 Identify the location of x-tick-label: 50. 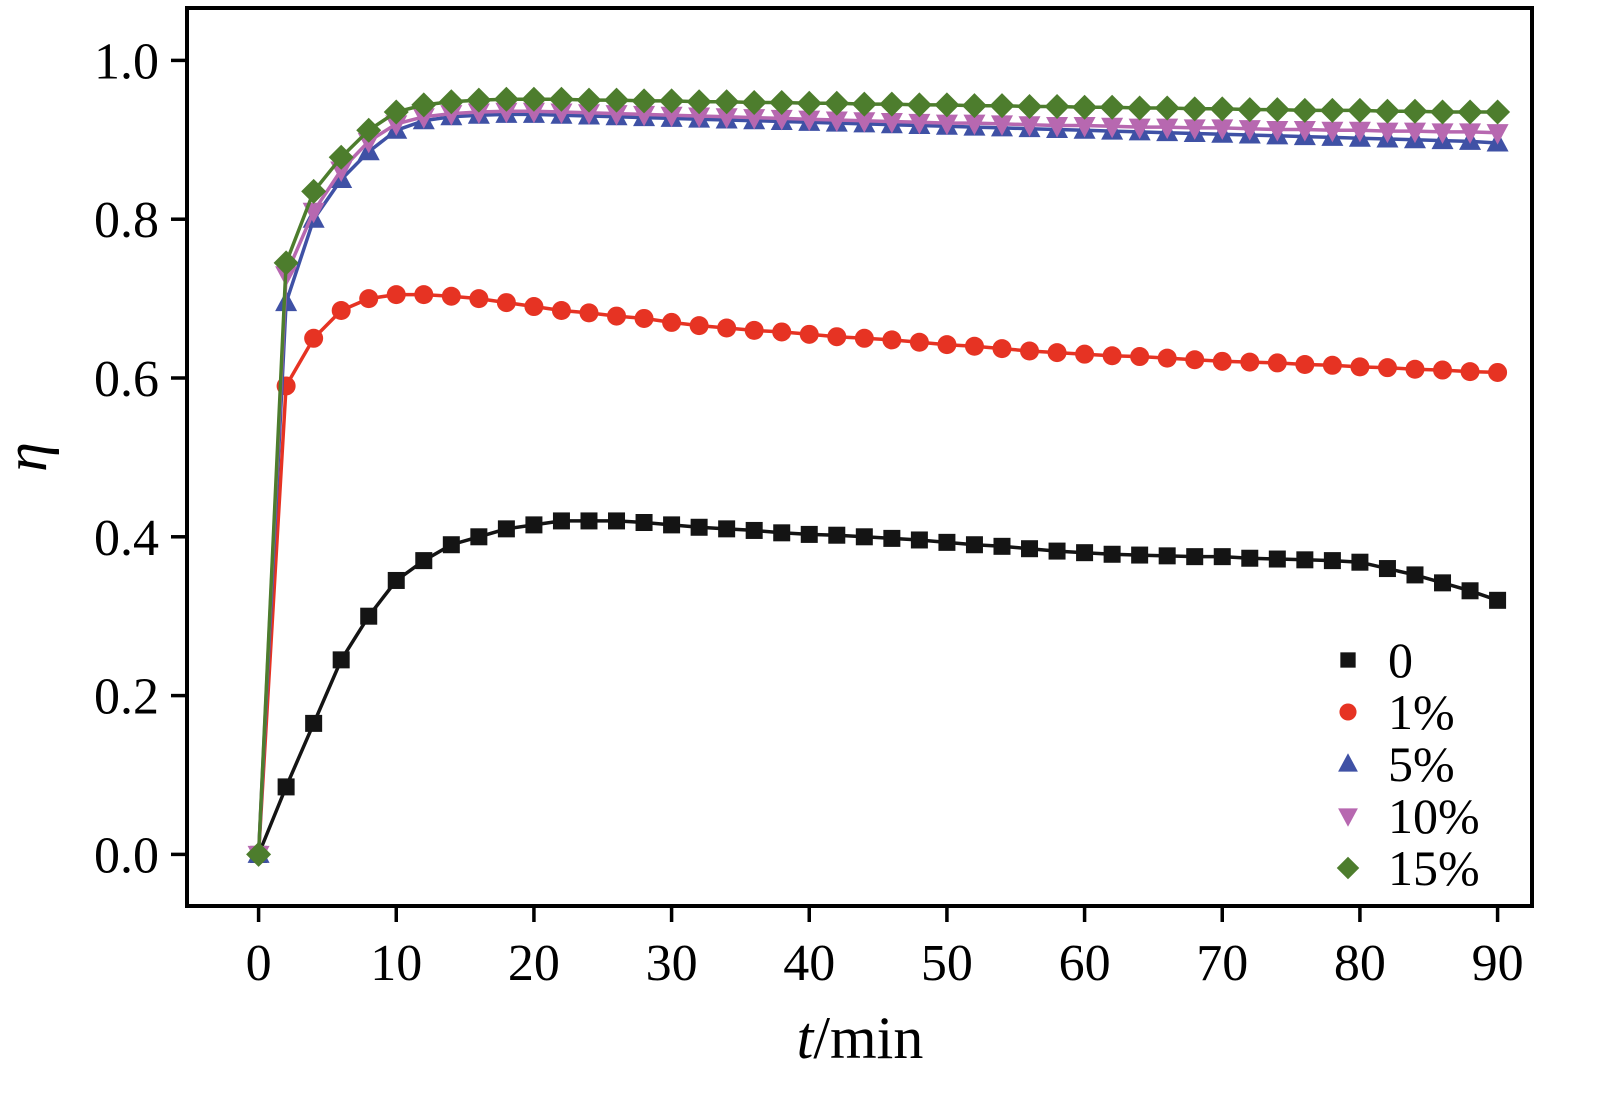
(947, 963).